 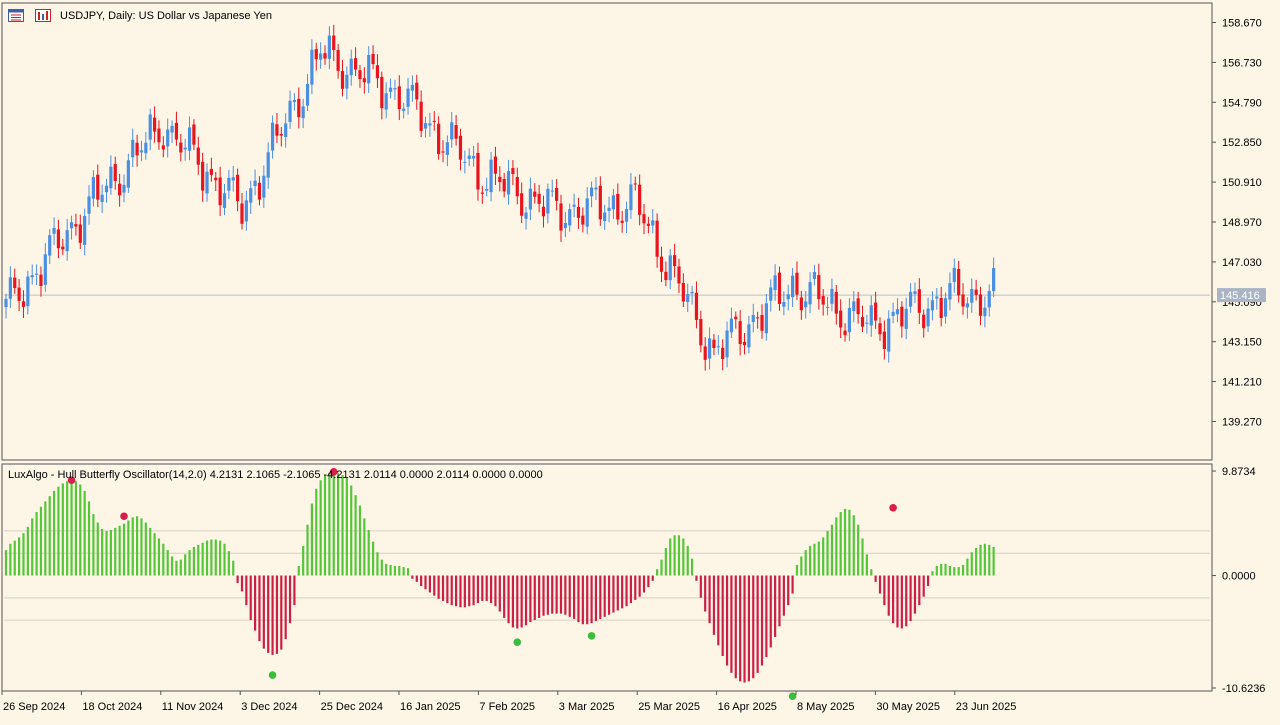 What do you see at coordinates (1238, 580) in the screenshot?
I see `oscillator-axis: 9.8734 0.0000 -10.6236` at bounding box center [1238, 580].